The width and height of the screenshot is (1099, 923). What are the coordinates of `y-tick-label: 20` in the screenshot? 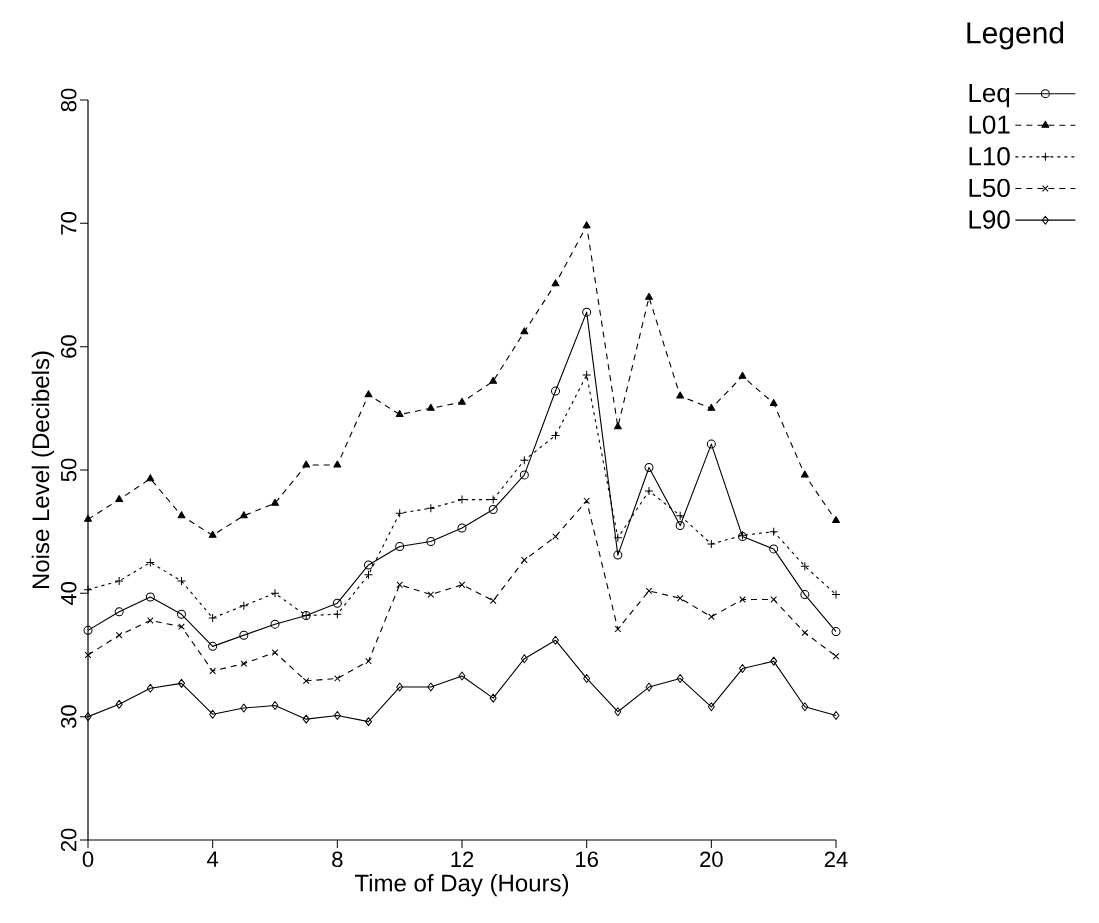 It's located at (68, 840).